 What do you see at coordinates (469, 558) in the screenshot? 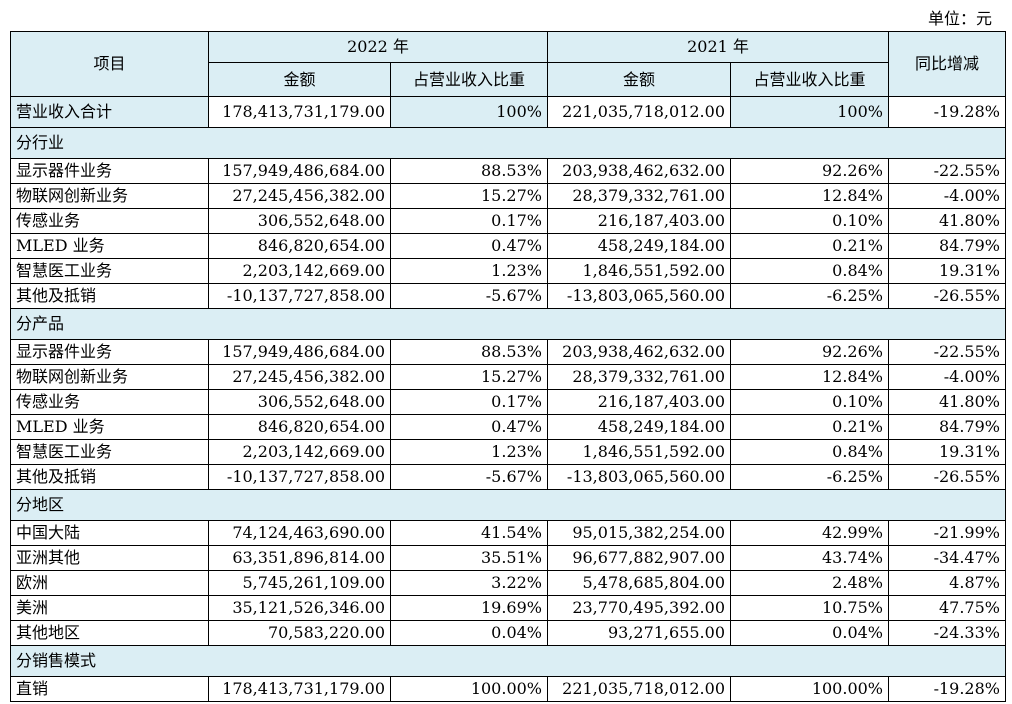
I see `ratio-2022-cell: 35.51%` at bounding box center [469, 558].